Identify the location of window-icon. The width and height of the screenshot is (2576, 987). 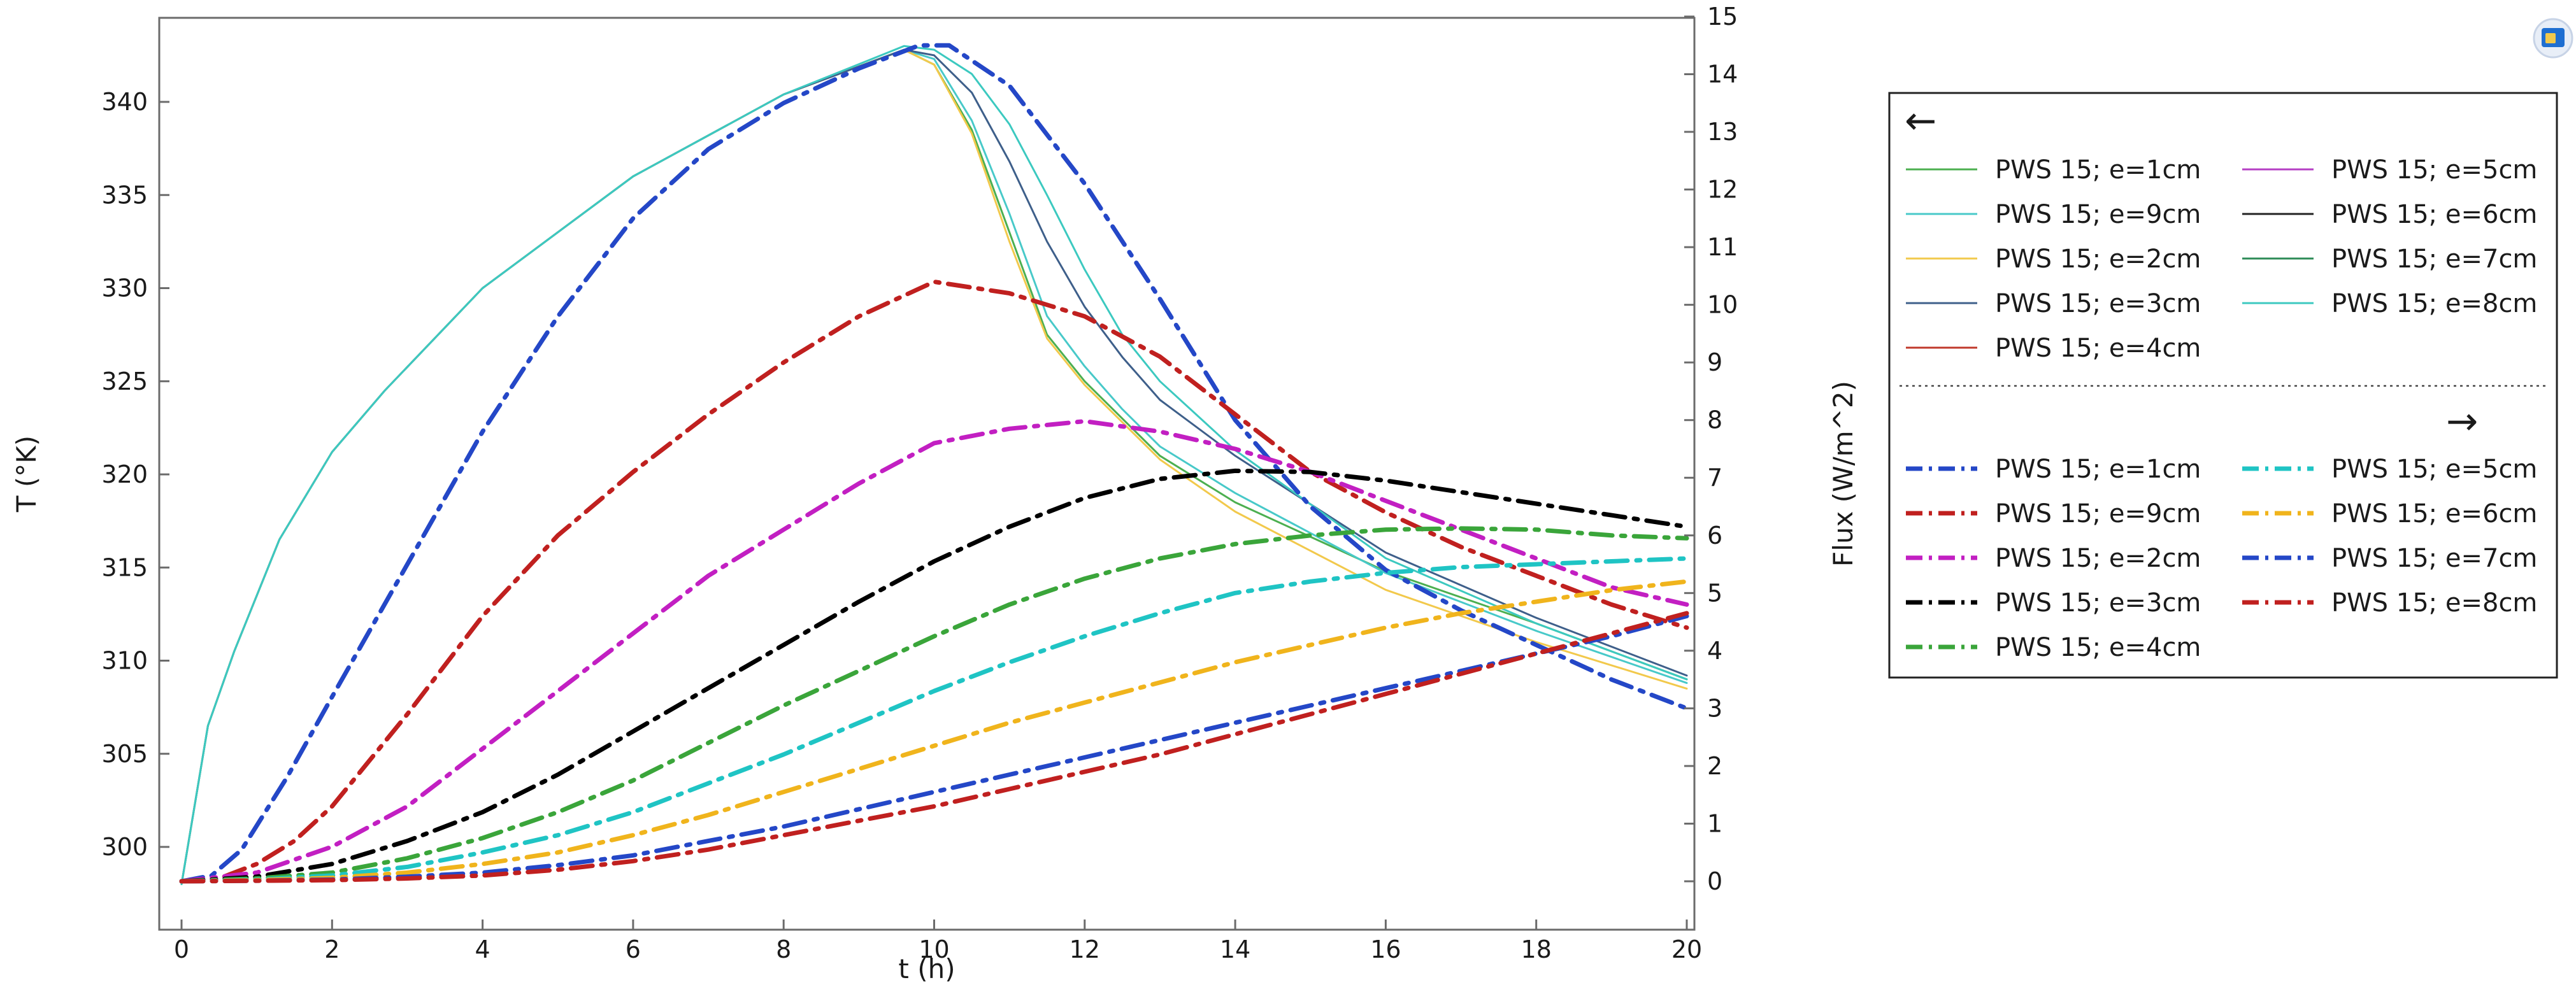
(2553, 38).